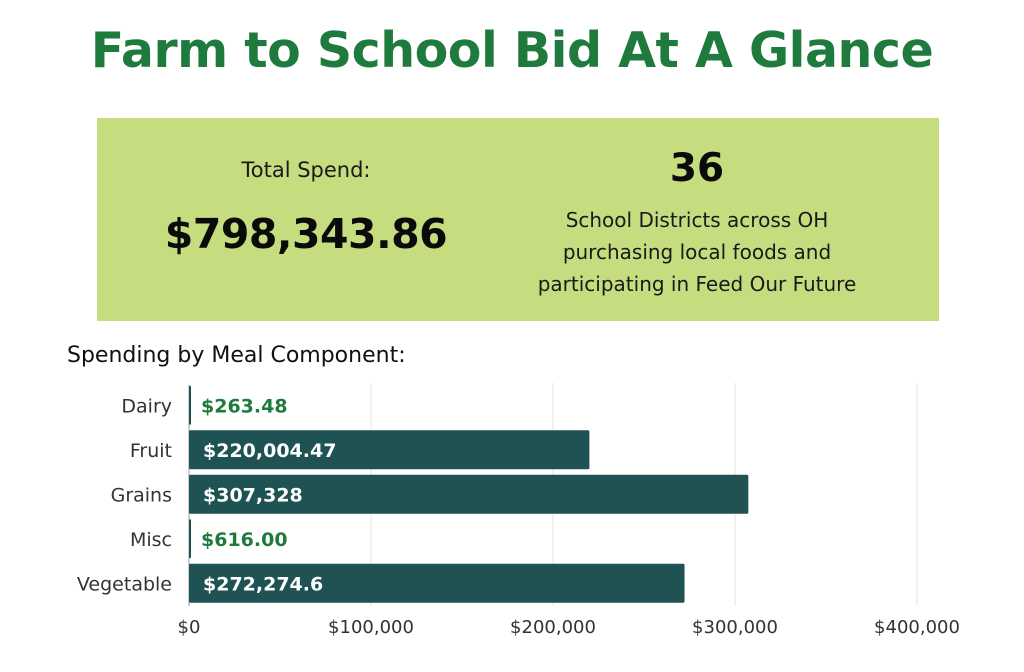  Describe the element at coordinates (141, 495) in the screenshot. I see `category-label: Grains` at that location.